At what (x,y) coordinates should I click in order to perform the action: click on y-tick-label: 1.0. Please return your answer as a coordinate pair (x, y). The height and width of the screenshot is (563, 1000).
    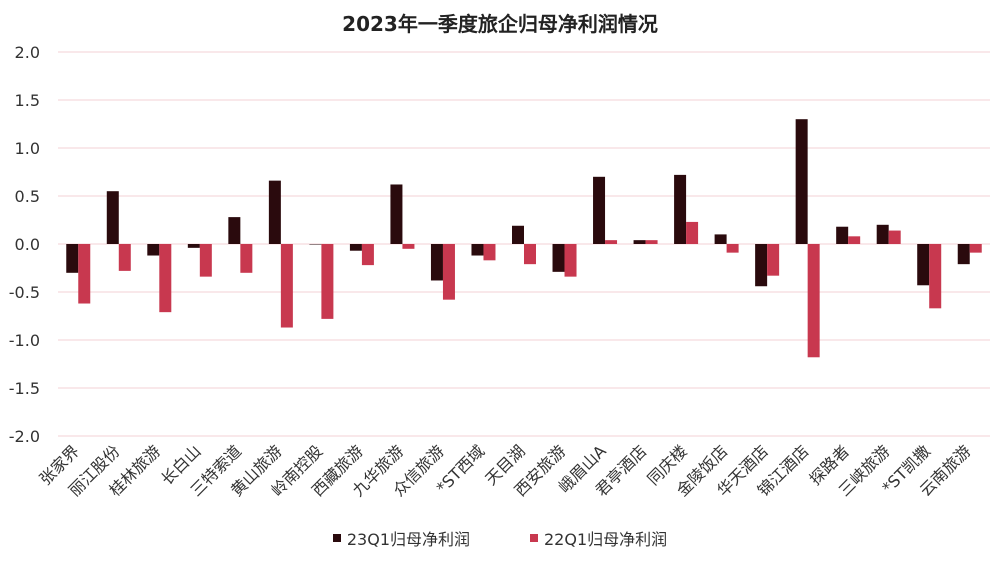
    Looking at the image, I should click on (27, 148).